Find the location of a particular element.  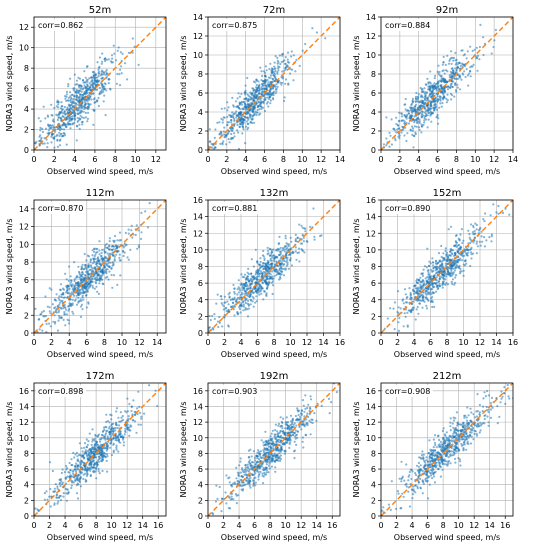

y-tick-label: 8 is located at coordinates (26, 68).